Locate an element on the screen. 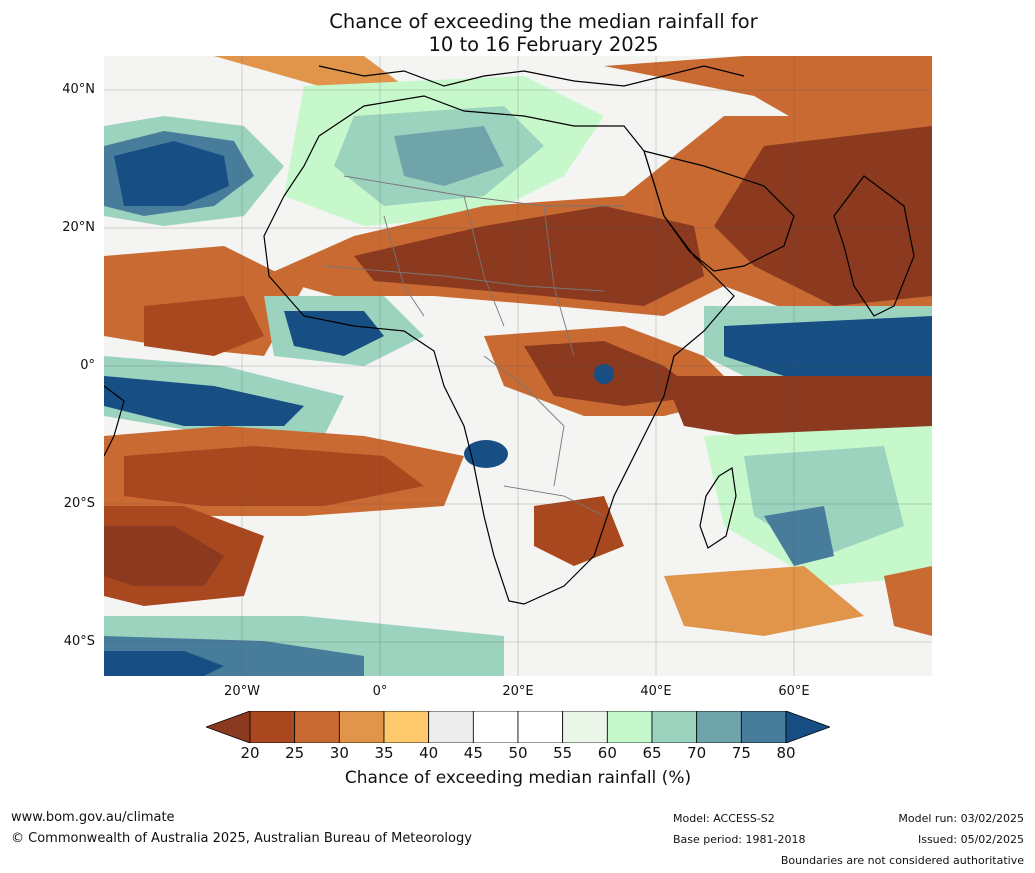 The image size is (1035, 873). colorbar-under-triangle is located at coordinates (228, 727).